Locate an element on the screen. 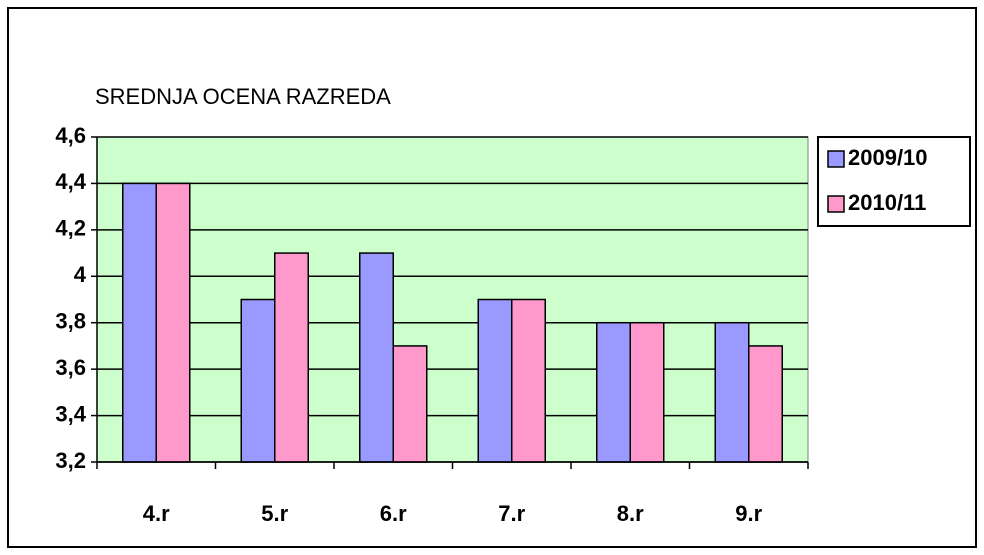  x-tick-label: 8.r is located at coordinates (630, 513).